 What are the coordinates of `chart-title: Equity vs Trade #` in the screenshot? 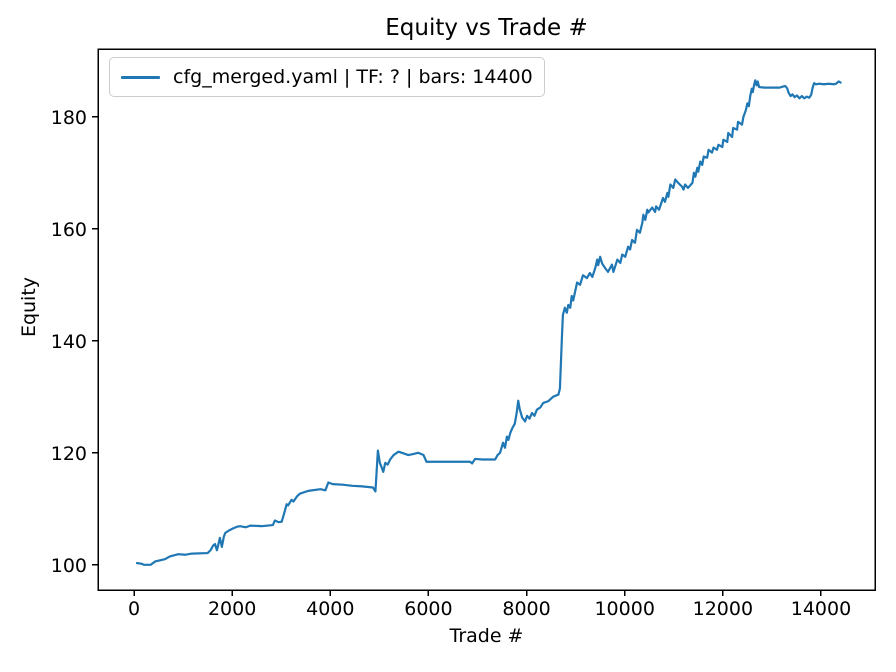 It's located at (486, 28).